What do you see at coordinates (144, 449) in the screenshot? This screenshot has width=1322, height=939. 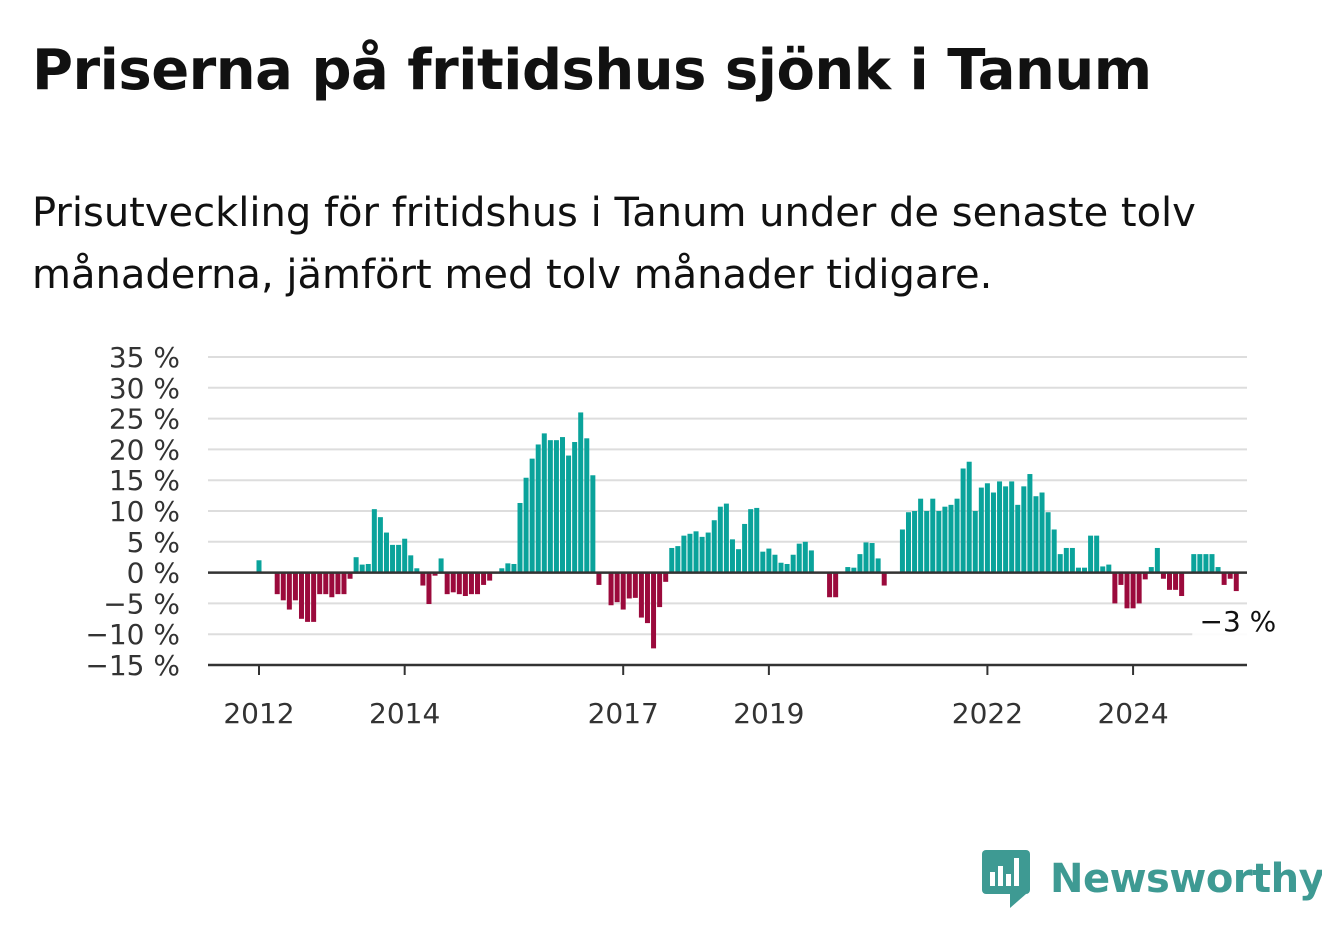 I see `y-tick-label: 20 %` at bounding box center [144, 449].